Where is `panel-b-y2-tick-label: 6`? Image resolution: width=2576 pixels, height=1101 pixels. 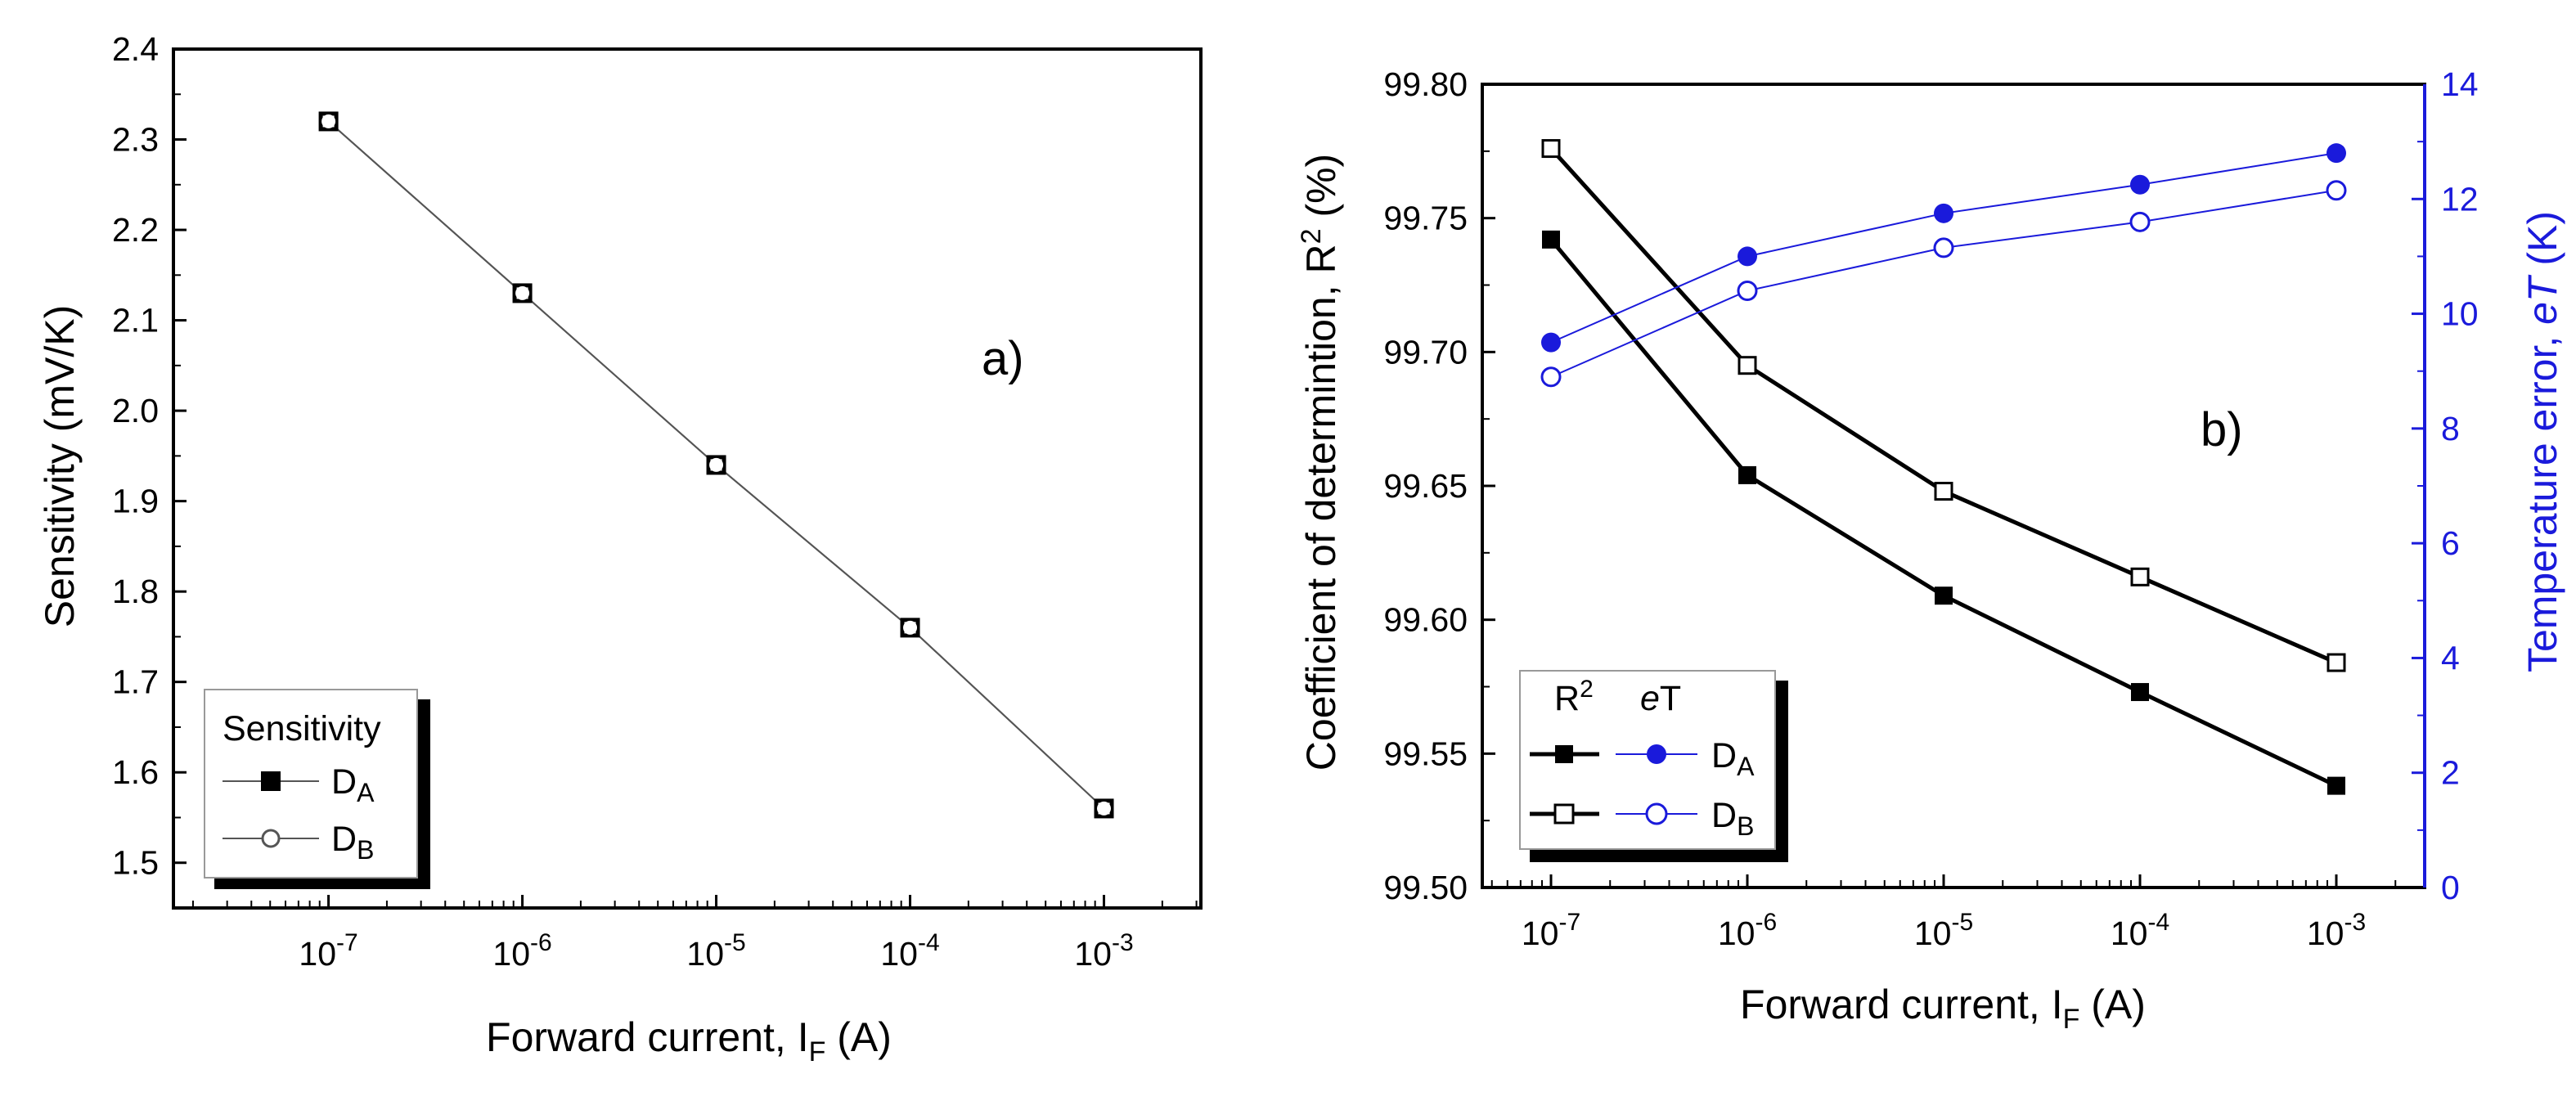 panel-b-y2-tick-label: 6 is located at coordinates (2450, 543).